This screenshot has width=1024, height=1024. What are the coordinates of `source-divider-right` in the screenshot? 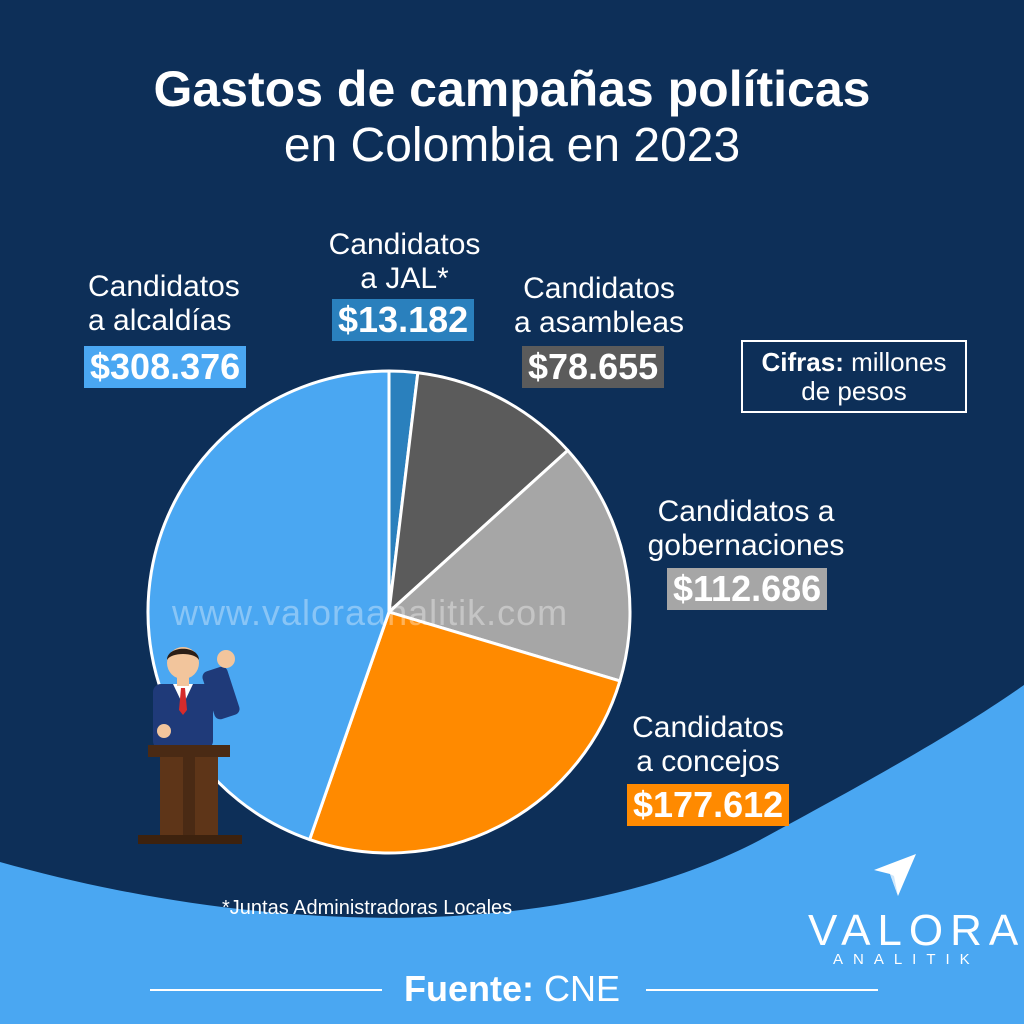 It's located at (762, 990).